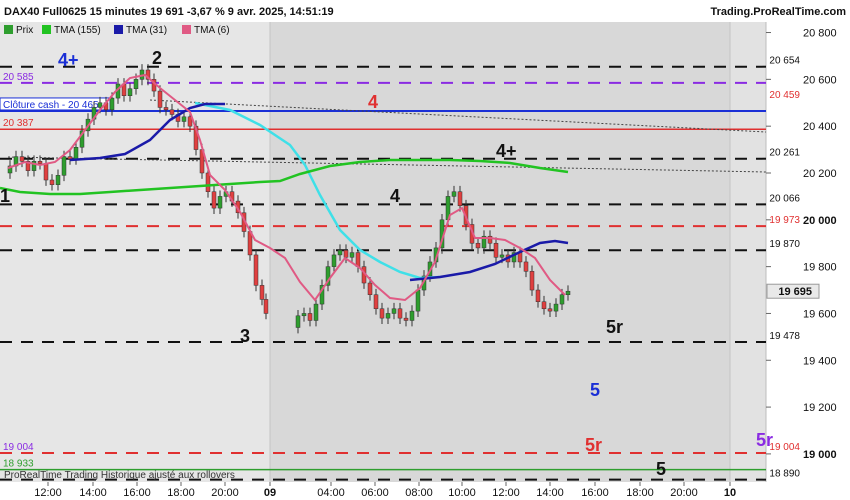 The image size is (850, 500). I want to click on y-tick-label: 20 200, so click(820, 174).